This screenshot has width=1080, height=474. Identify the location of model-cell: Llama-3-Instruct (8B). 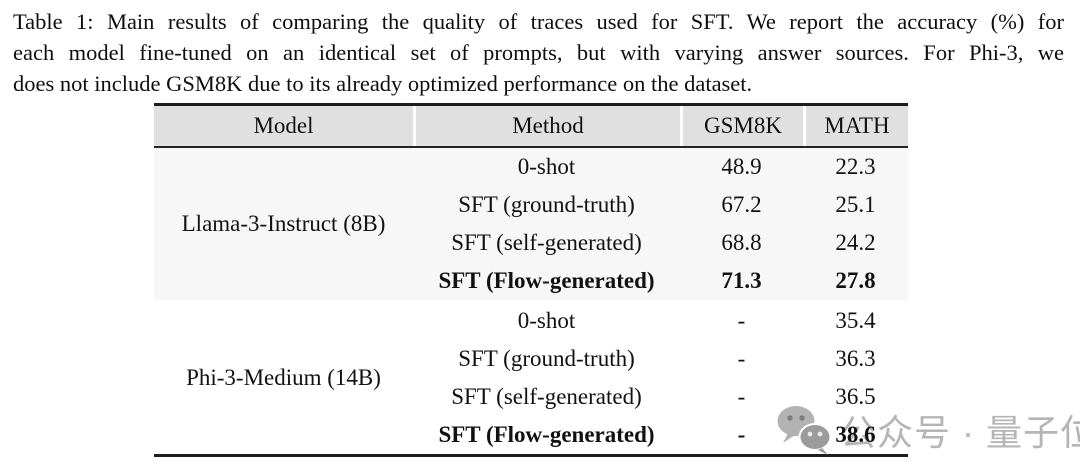
(283, 223).